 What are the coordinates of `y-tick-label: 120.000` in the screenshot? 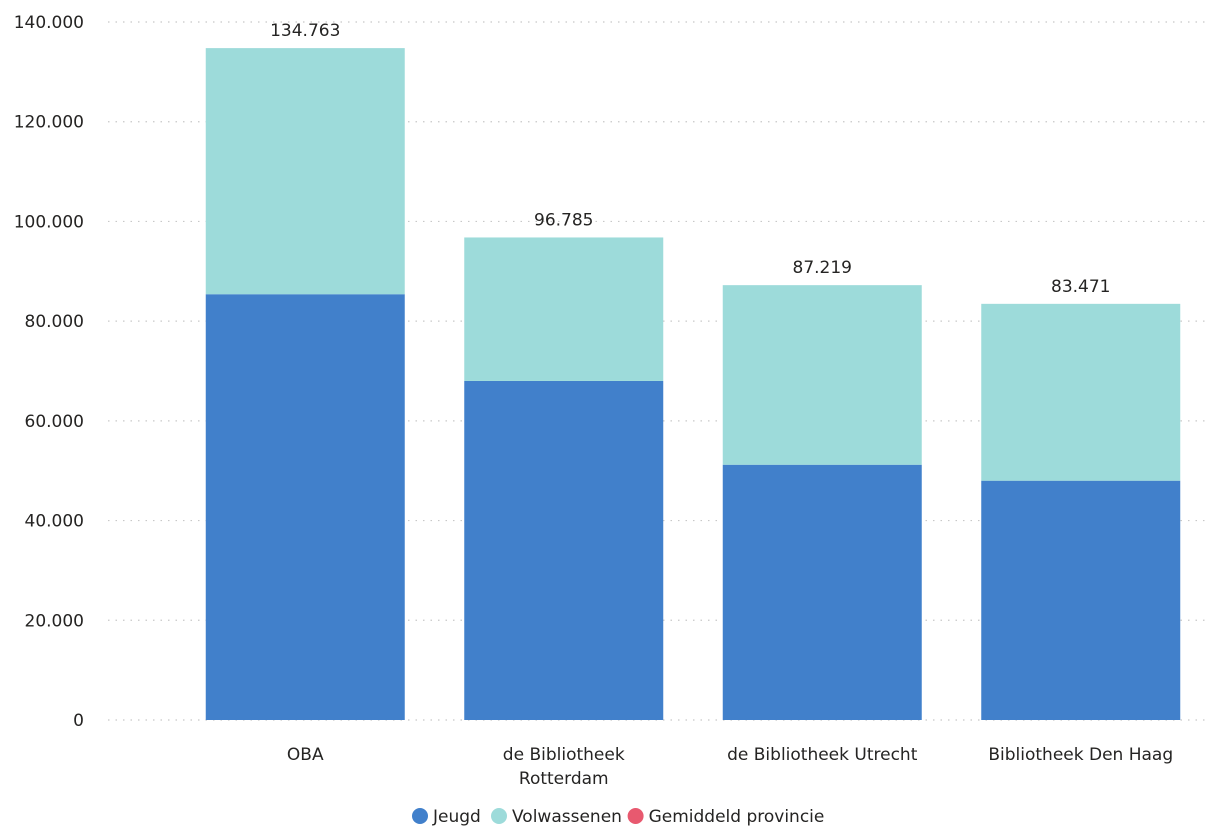 It's located at (49, 123).